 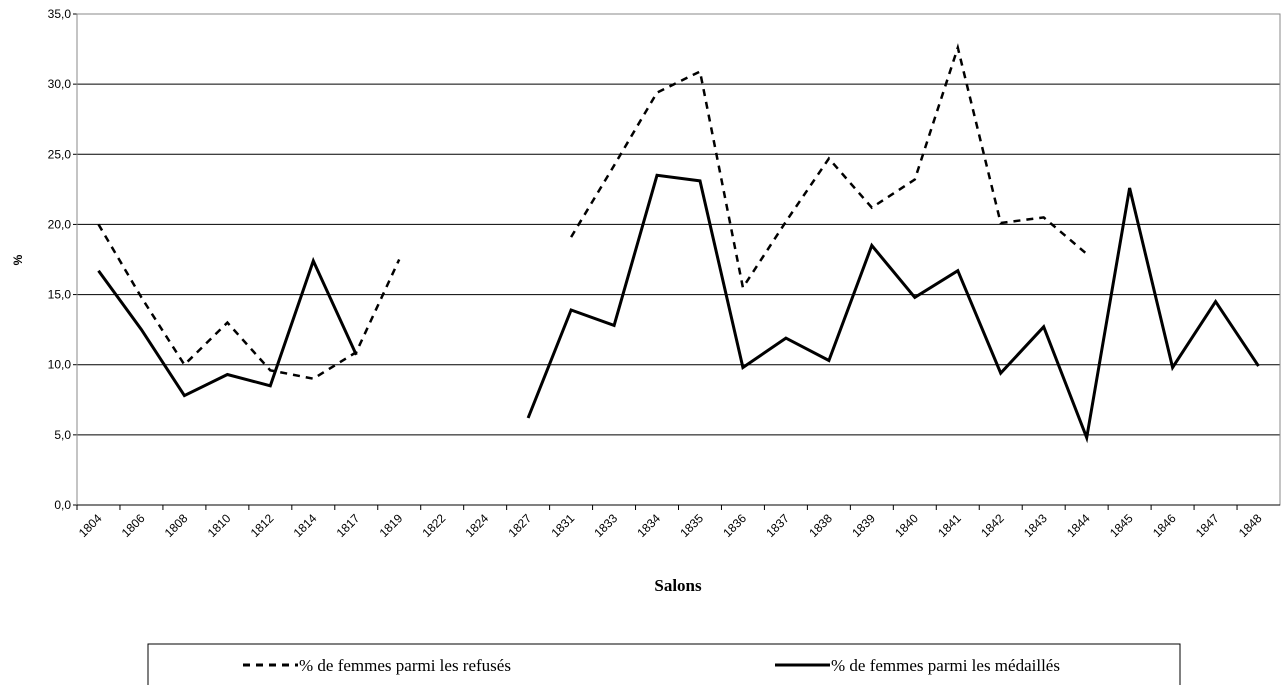 What do you see at coordinates (1164, 525) in the screenshot?
I see `x-tick-label: 1846` at bounding box center [1164, 525].